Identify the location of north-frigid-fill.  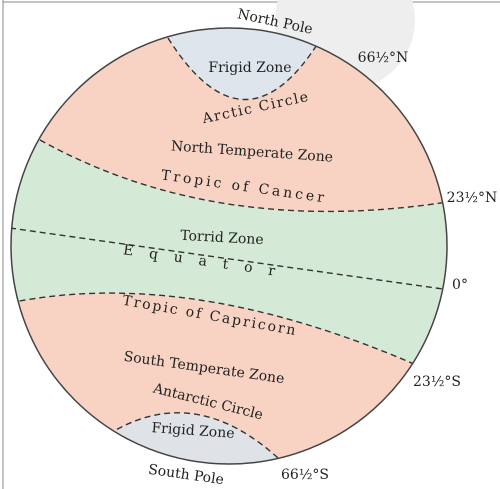
(245, 64).